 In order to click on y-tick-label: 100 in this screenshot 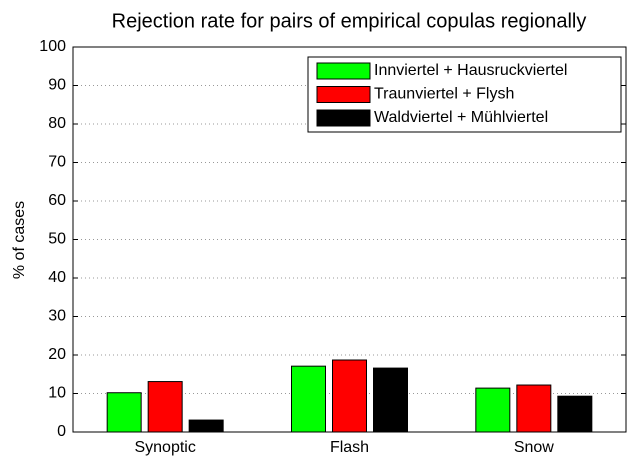, I will do `click(52, 46)`.